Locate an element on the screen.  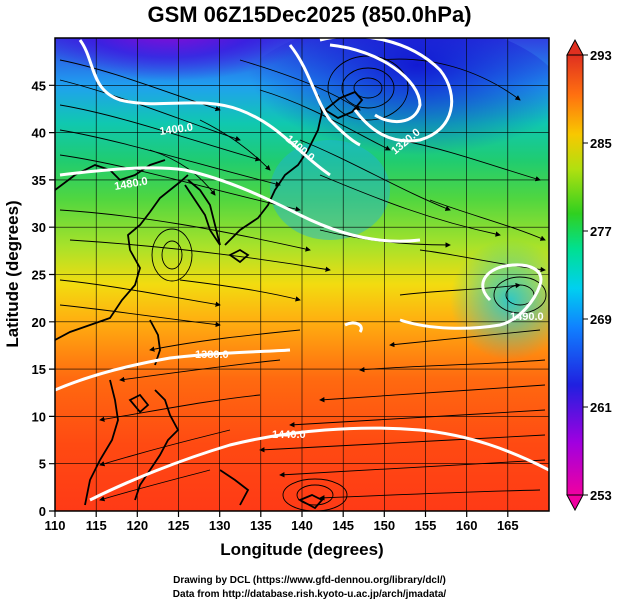
y-tick-label: 0 is located at coordinates (42, 511).